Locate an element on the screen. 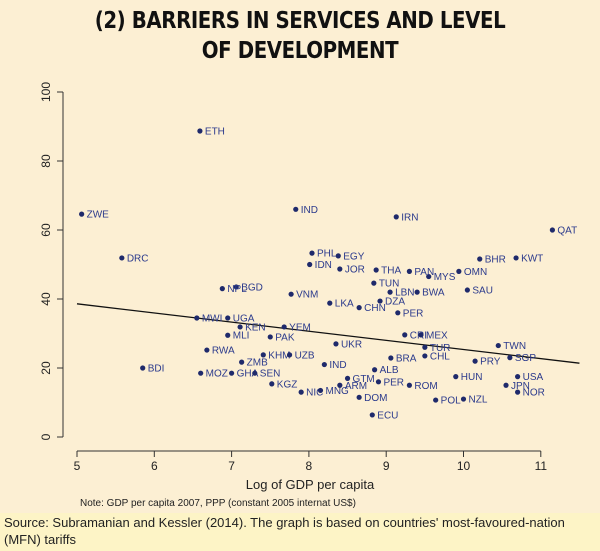 Image resolution: width=600 pixels, height=551 pixels. point-label: BGD is located at coordinates (252, 287).